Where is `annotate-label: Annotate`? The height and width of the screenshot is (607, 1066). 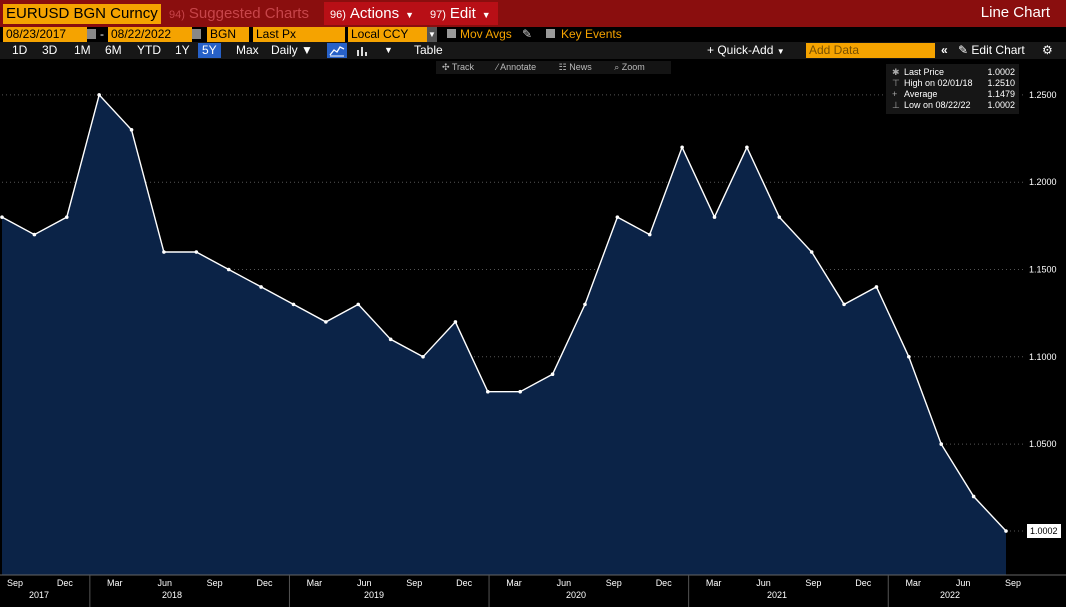 annotate-label: Annotate is located at coordinates (518, 67).